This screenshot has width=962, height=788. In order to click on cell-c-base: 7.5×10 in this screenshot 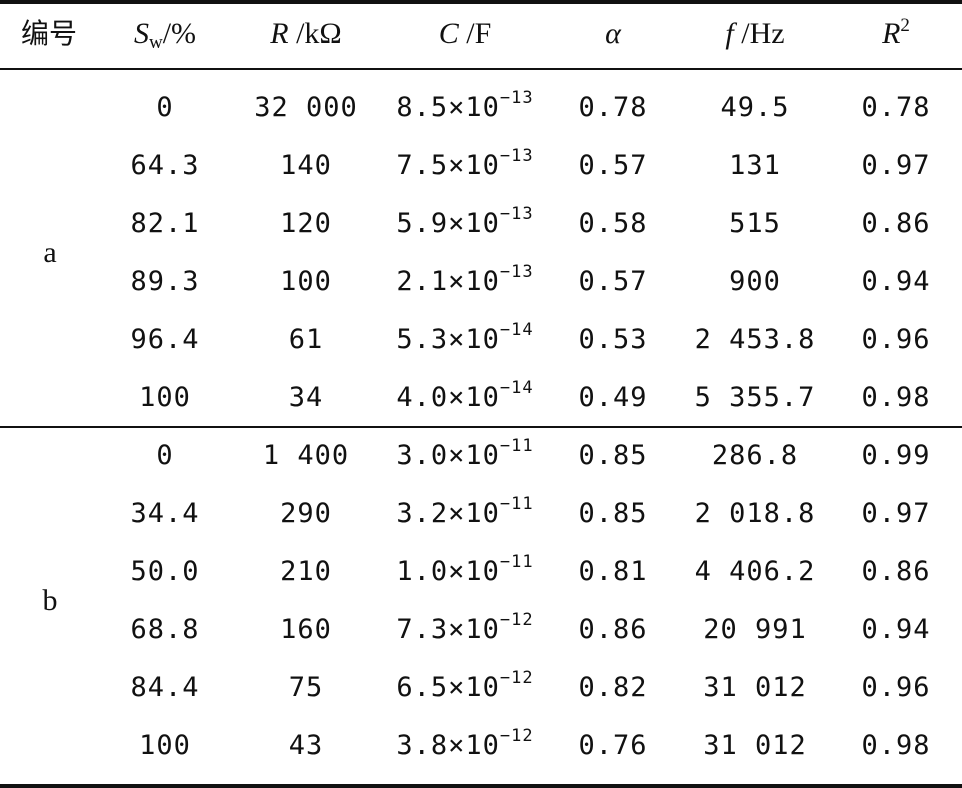, I will do `click(448, 165)`.